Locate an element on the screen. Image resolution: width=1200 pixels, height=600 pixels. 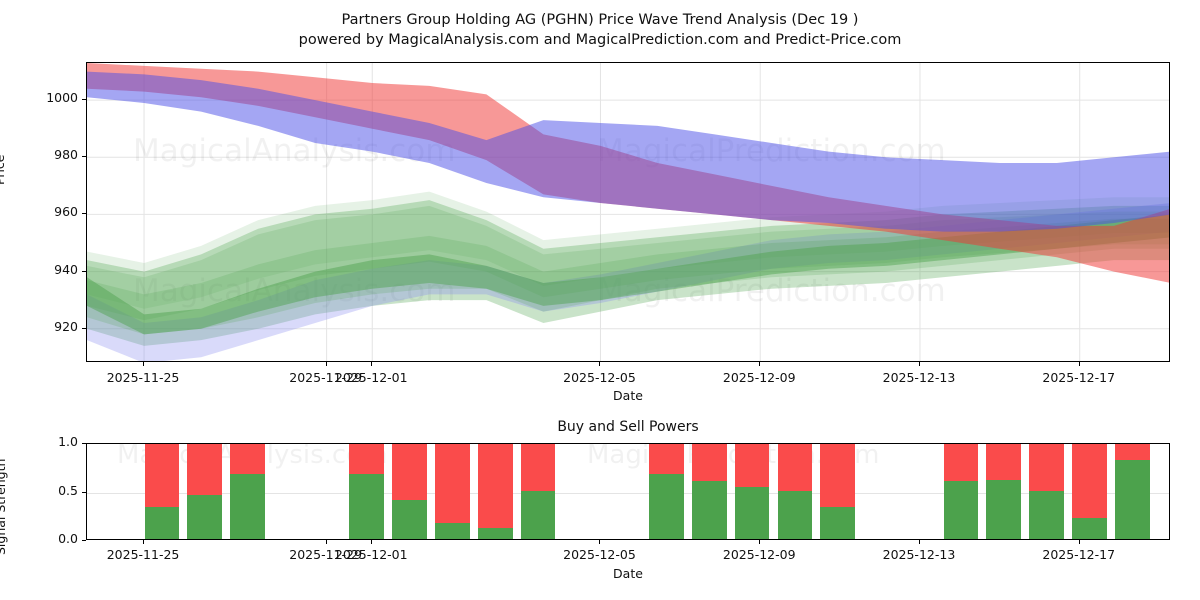
price-y-tick: 1000 is located at coordinates (62, 98).